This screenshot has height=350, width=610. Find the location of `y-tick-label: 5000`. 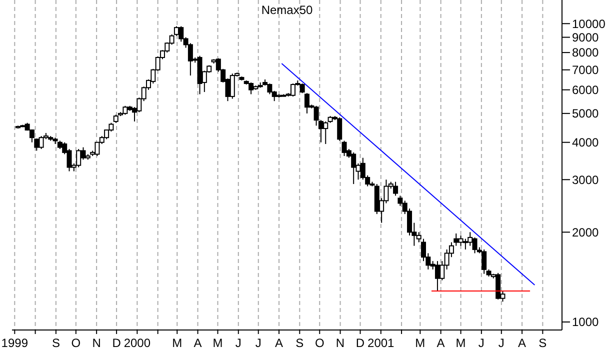

y-tick-label: 5000 is located at coordinates (586, 113).